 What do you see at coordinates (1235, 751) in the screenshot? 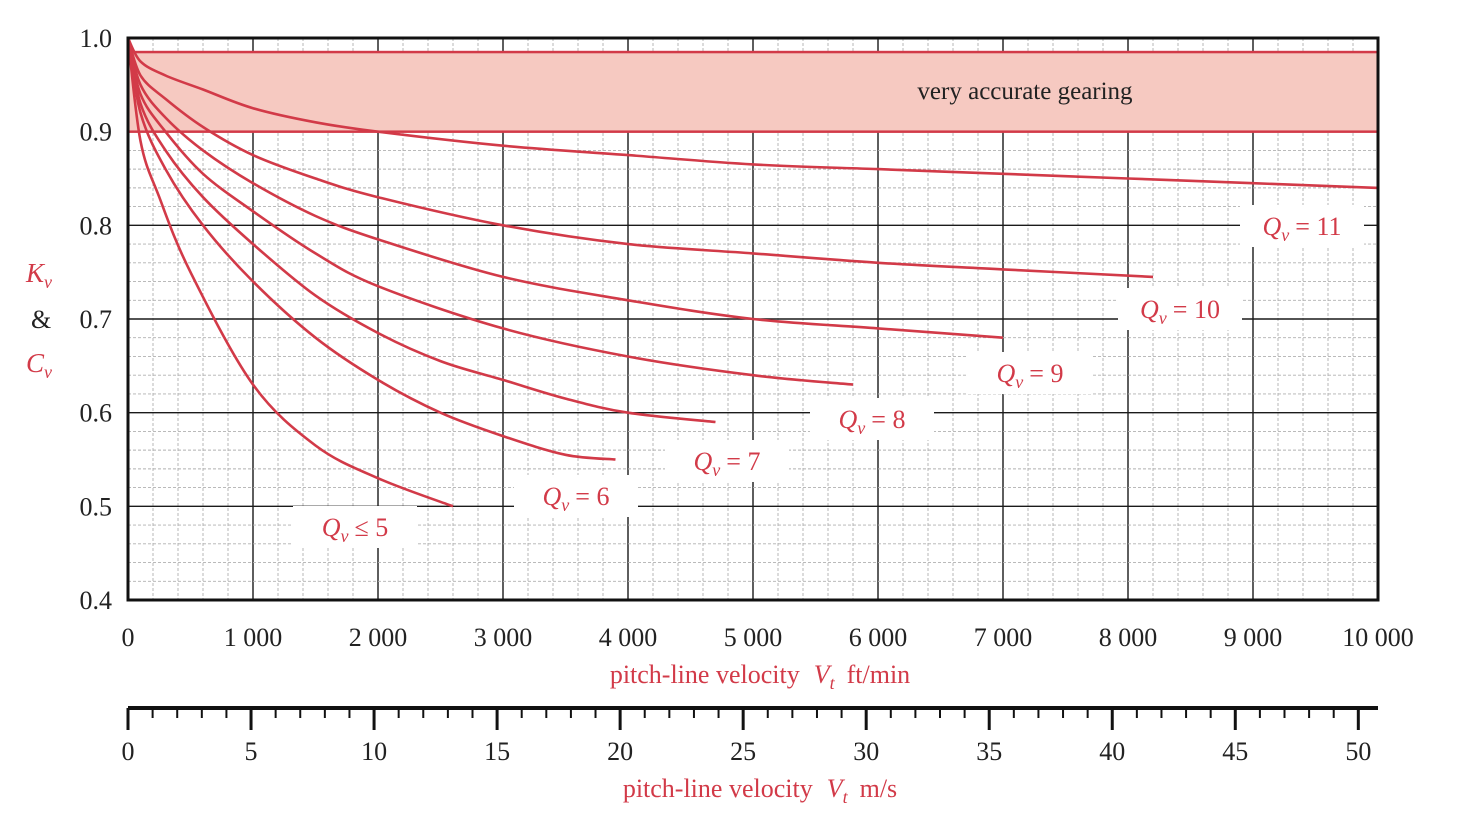
I see `x-ms-tick-label: 45` at bounding box center [1235, 751].